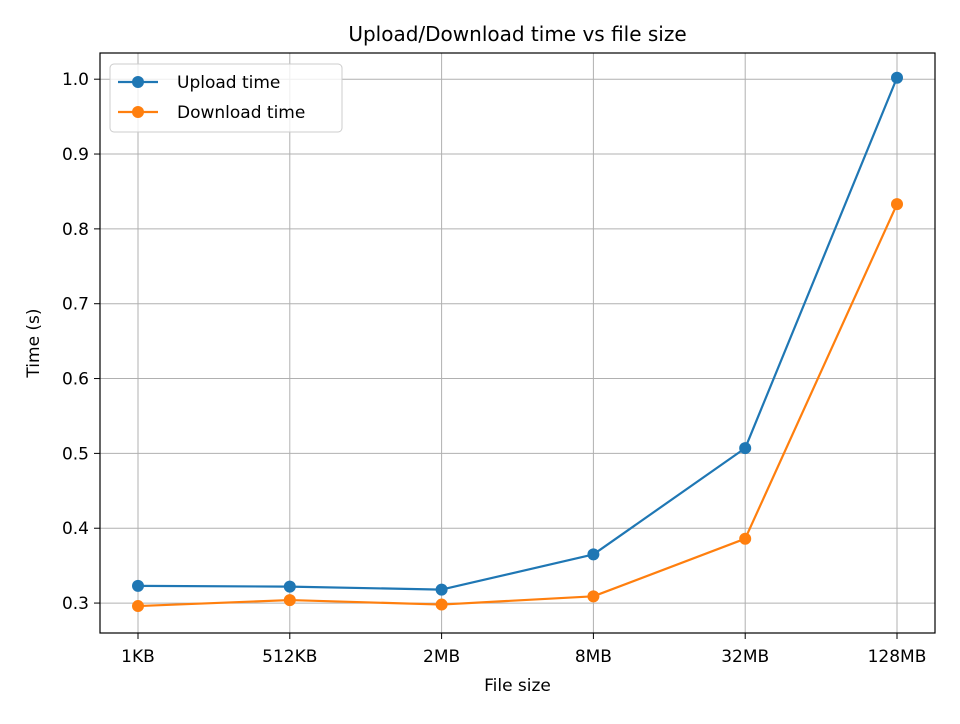 The width and height of the screenshot is (960, 724). What do you see at coordinates (289, 657) in the screenshot?
I see `x-tick-label: 512KB` at bounding box center [289, 657].